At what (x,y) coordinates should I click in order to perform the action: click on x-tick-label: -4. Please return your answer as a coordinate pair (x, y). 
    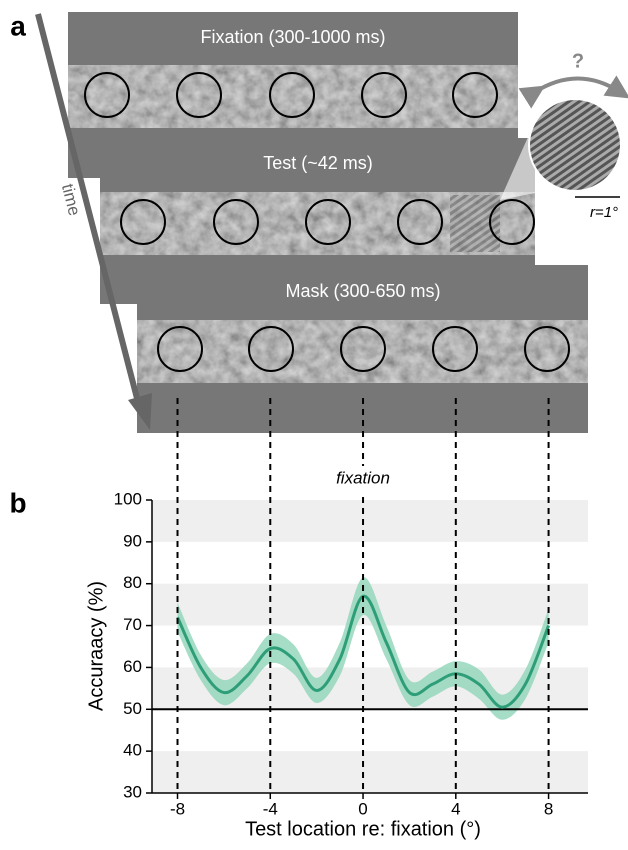
    Looking at the image, I should click on (270, 808).